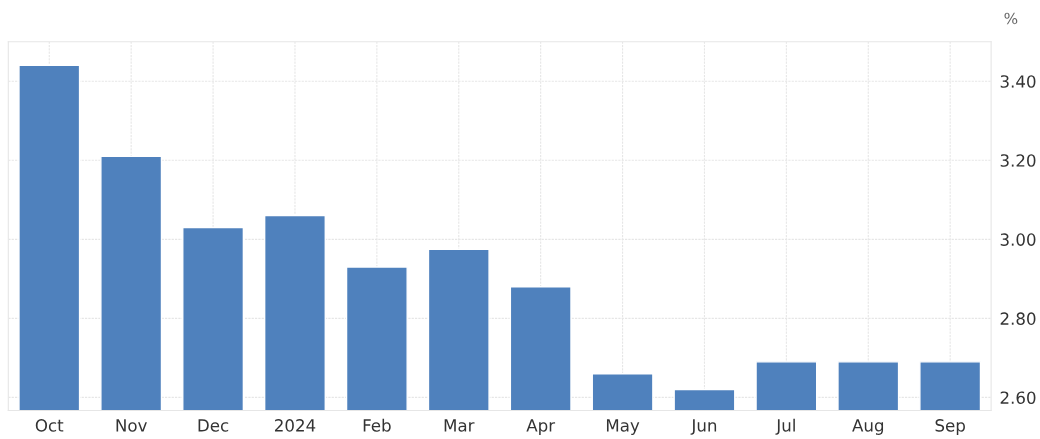 The image size is (1040, 439). I want to click on x-tick-label: Oct, so click(49, 425).